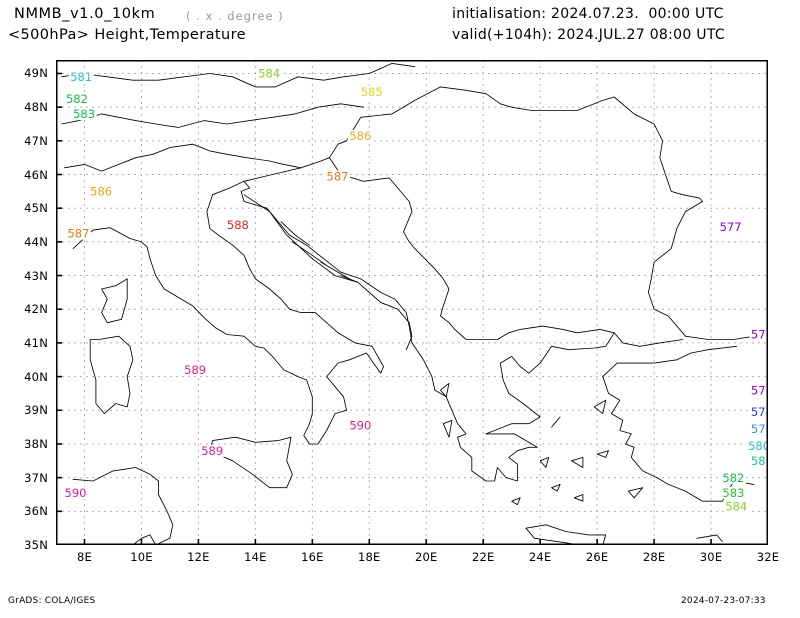 This screenshot has height=618, width=800. I want to click on generated-timestamp-label: 2024-07-23-07:33, so click(723, 601).